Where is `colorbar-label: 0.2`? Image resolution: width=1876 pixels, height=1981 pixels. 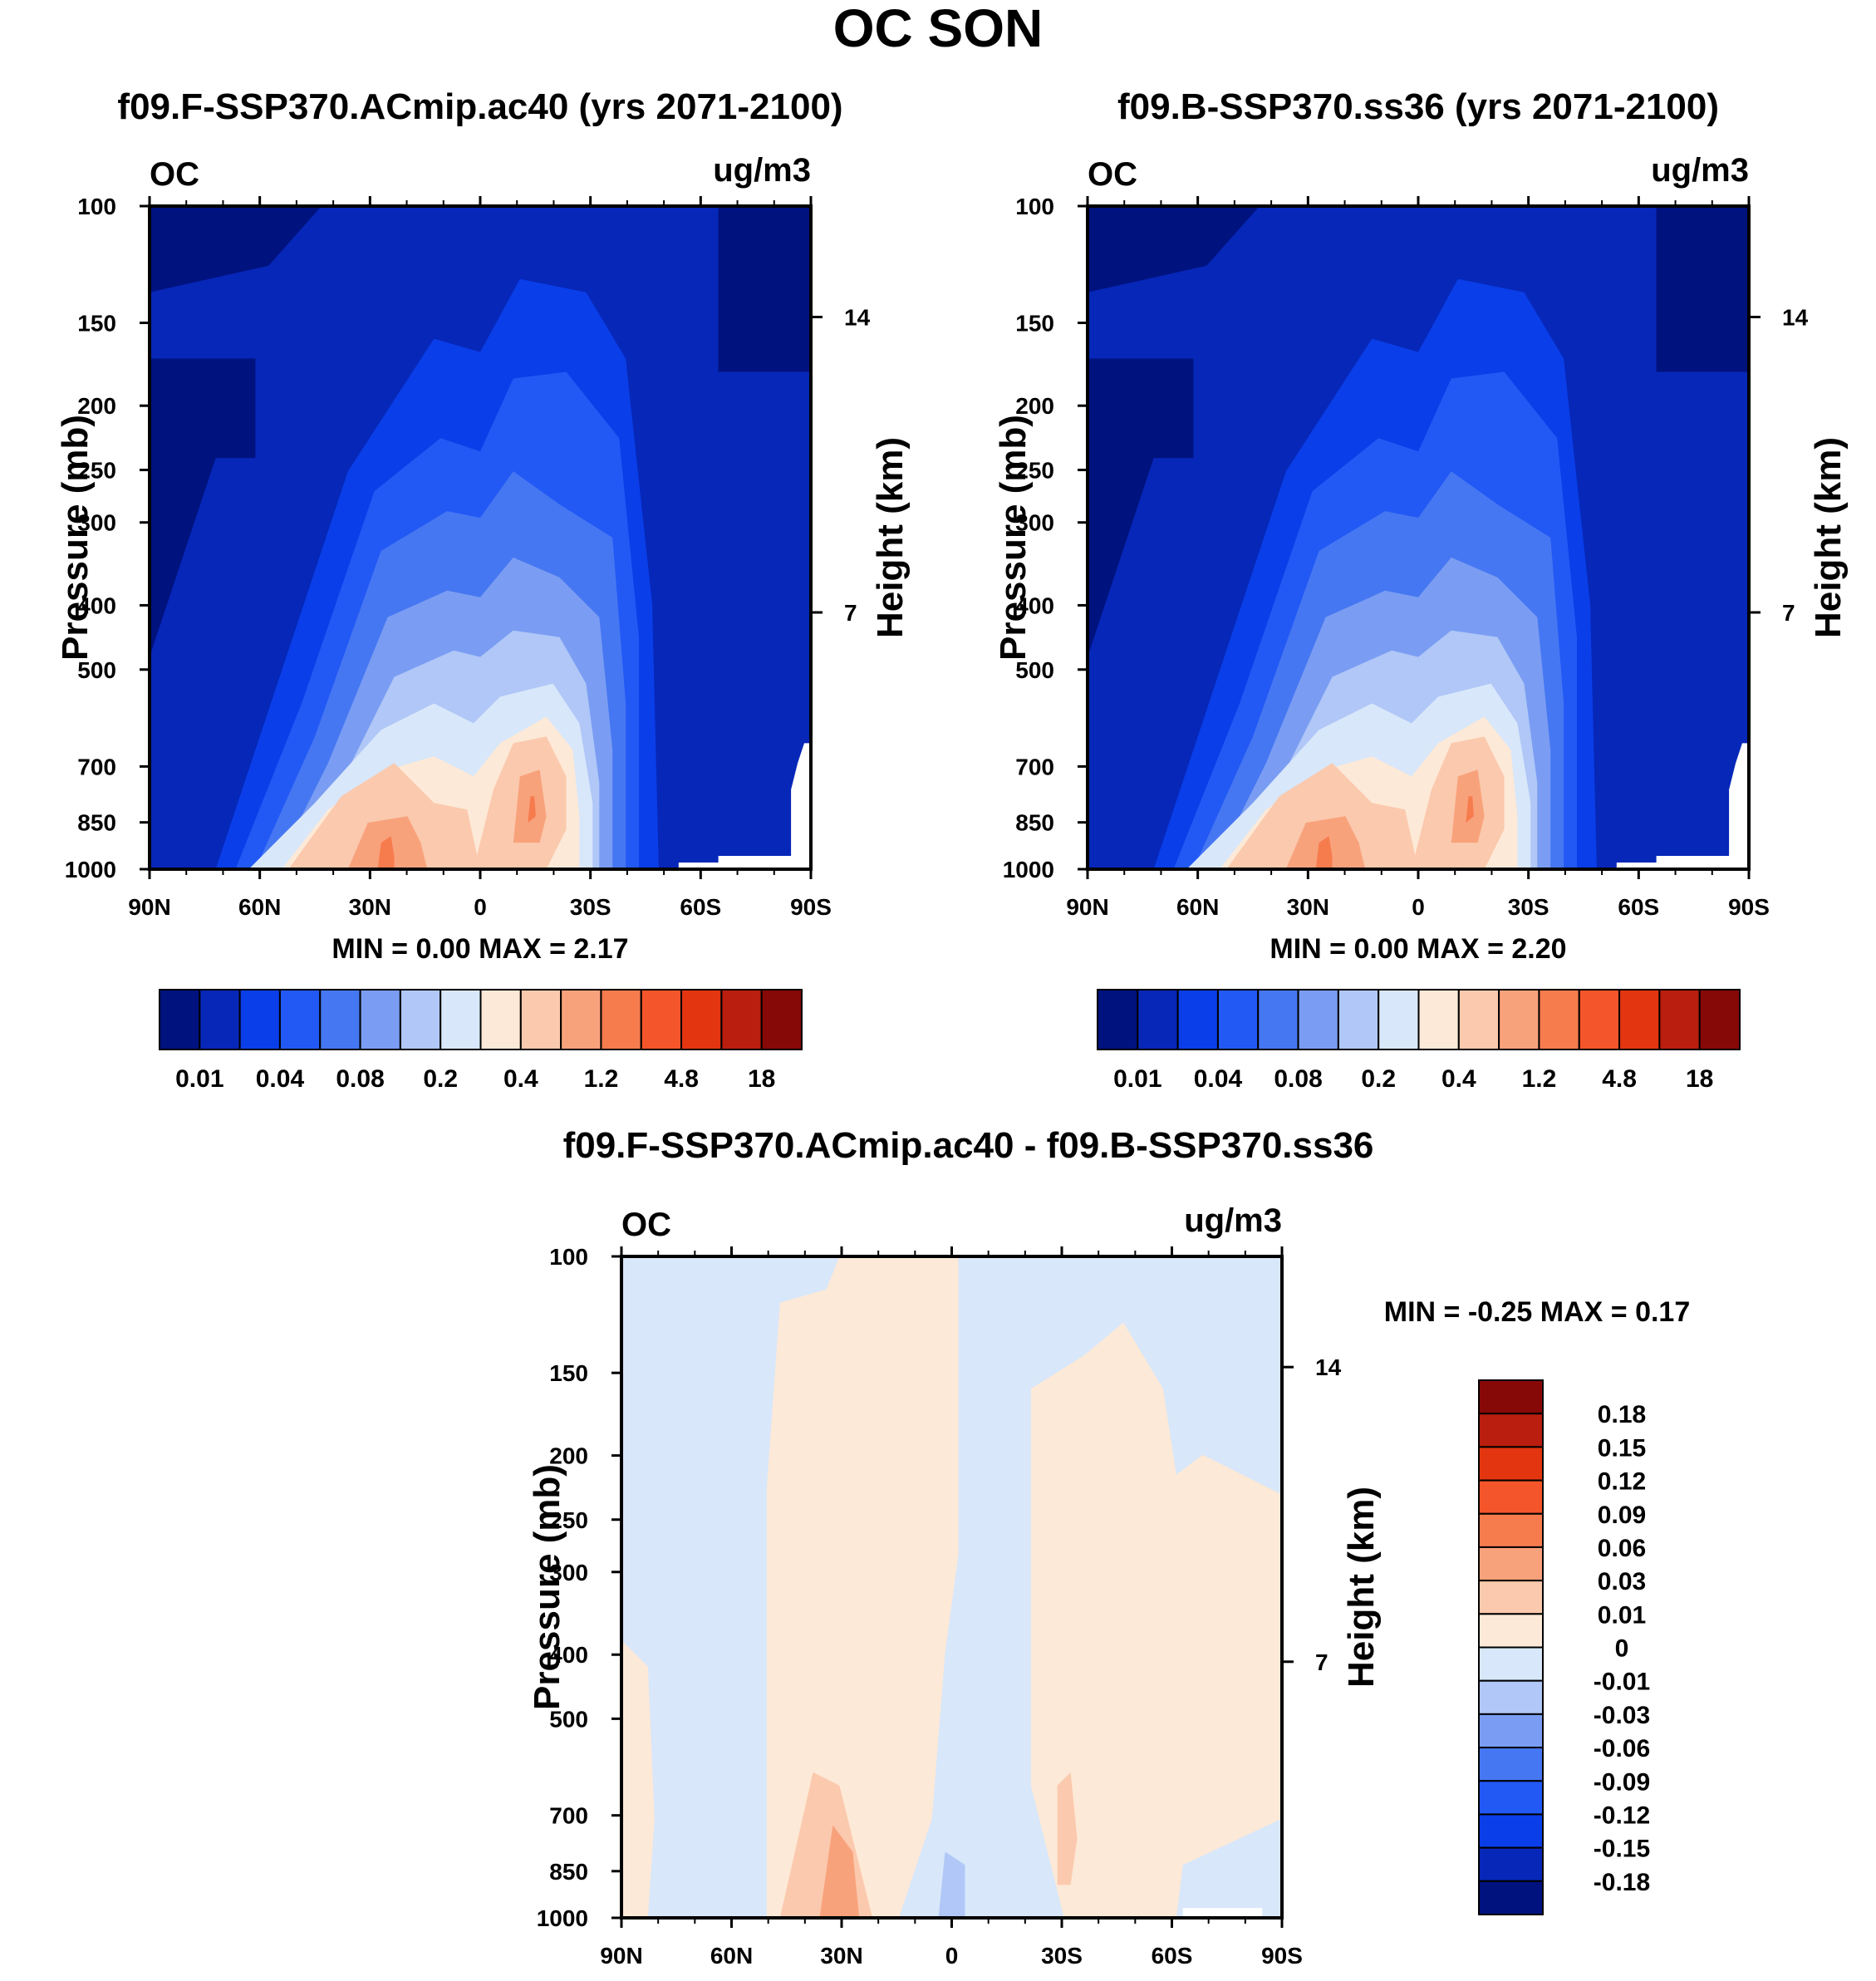
colorbar-label: 0.2 is located at coordinates (440, 1079).